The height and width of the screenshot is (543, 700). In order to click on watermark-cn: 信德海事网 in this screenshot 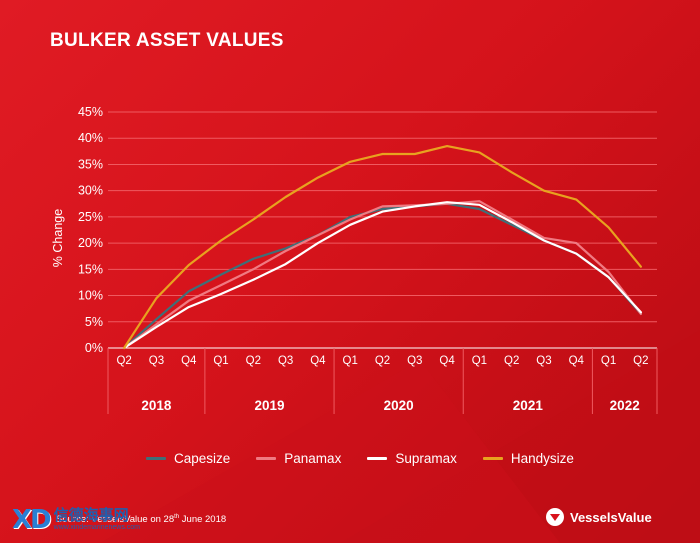, I will do `click(91, 515)`.